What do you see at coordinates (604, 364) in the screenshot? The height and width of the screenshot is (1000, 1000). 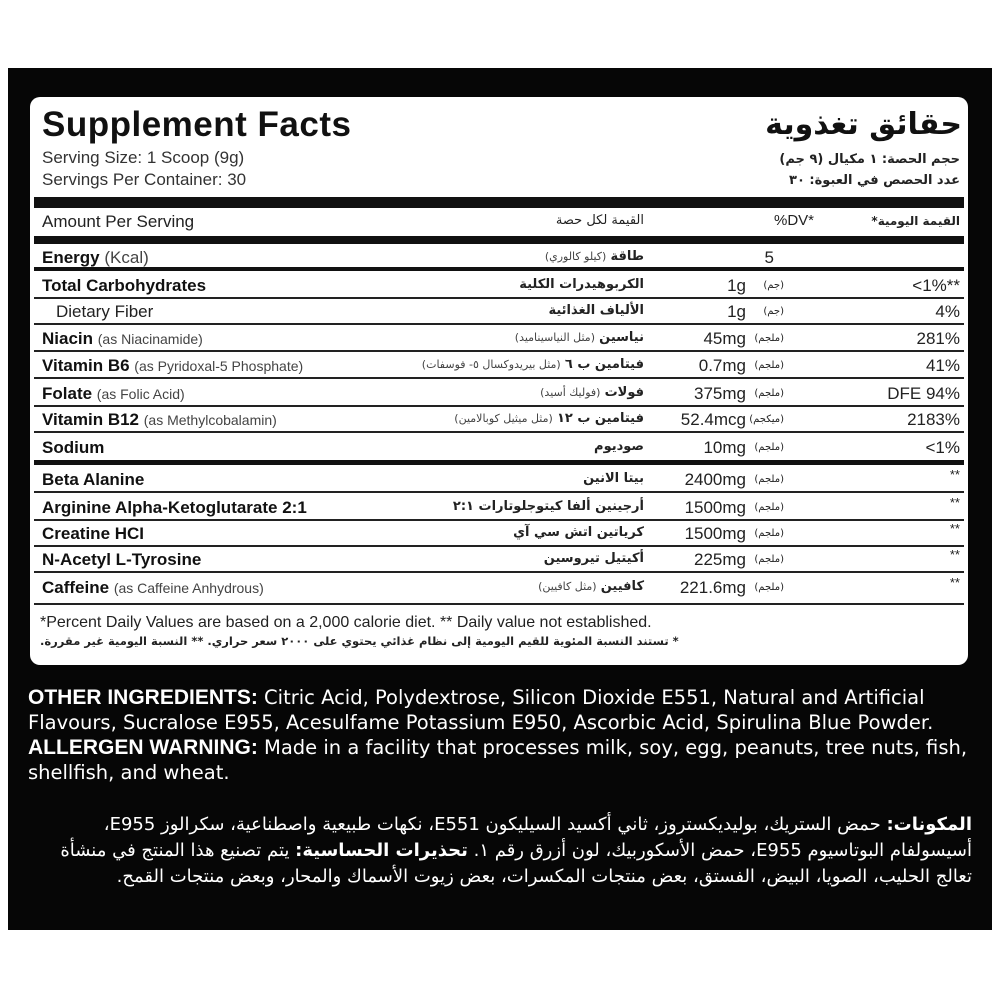 I see `nutrient-label-arabic: فيتامين ب ٦` at bounding box center [604, 364].